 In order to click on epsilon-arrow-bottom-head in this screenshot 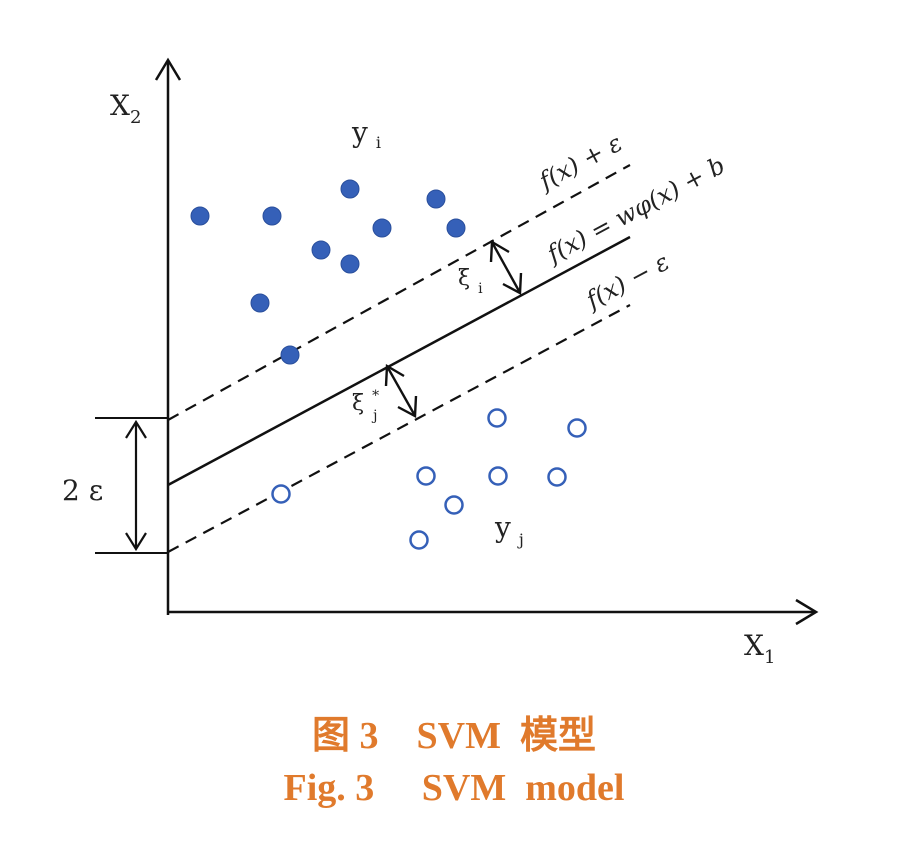, I will do `click(136, 542)`.